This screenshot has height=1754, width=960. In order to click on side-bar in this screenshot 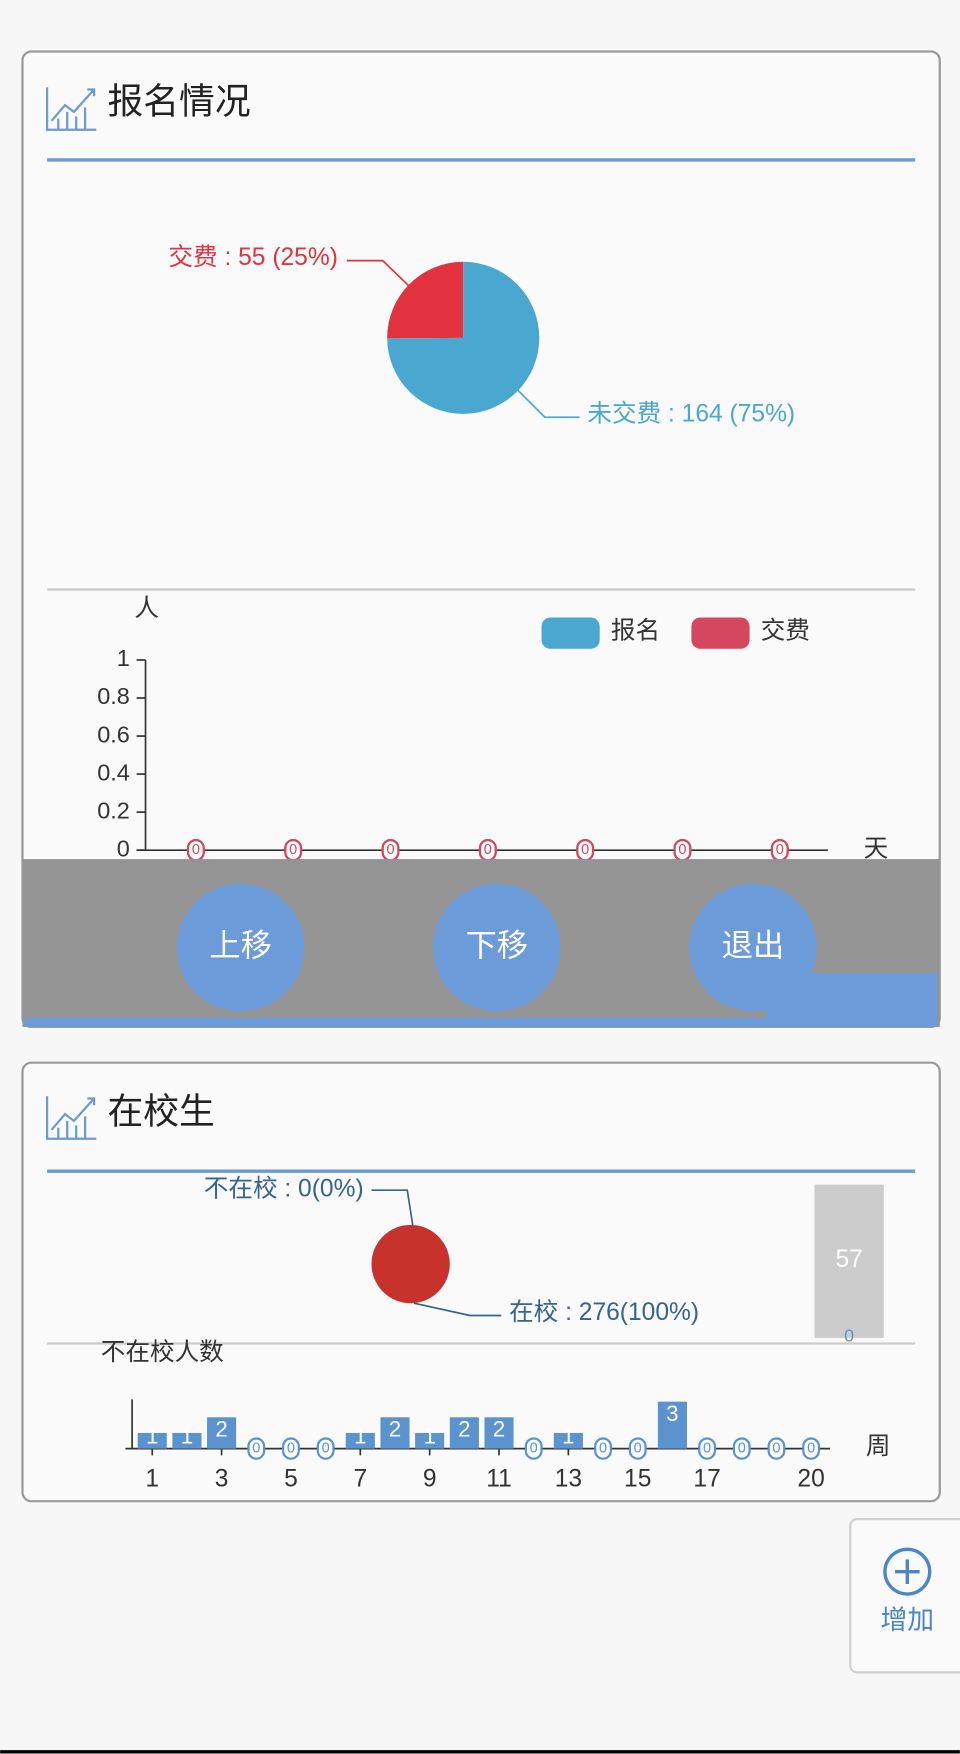, I will do `click(849, 1261)`.